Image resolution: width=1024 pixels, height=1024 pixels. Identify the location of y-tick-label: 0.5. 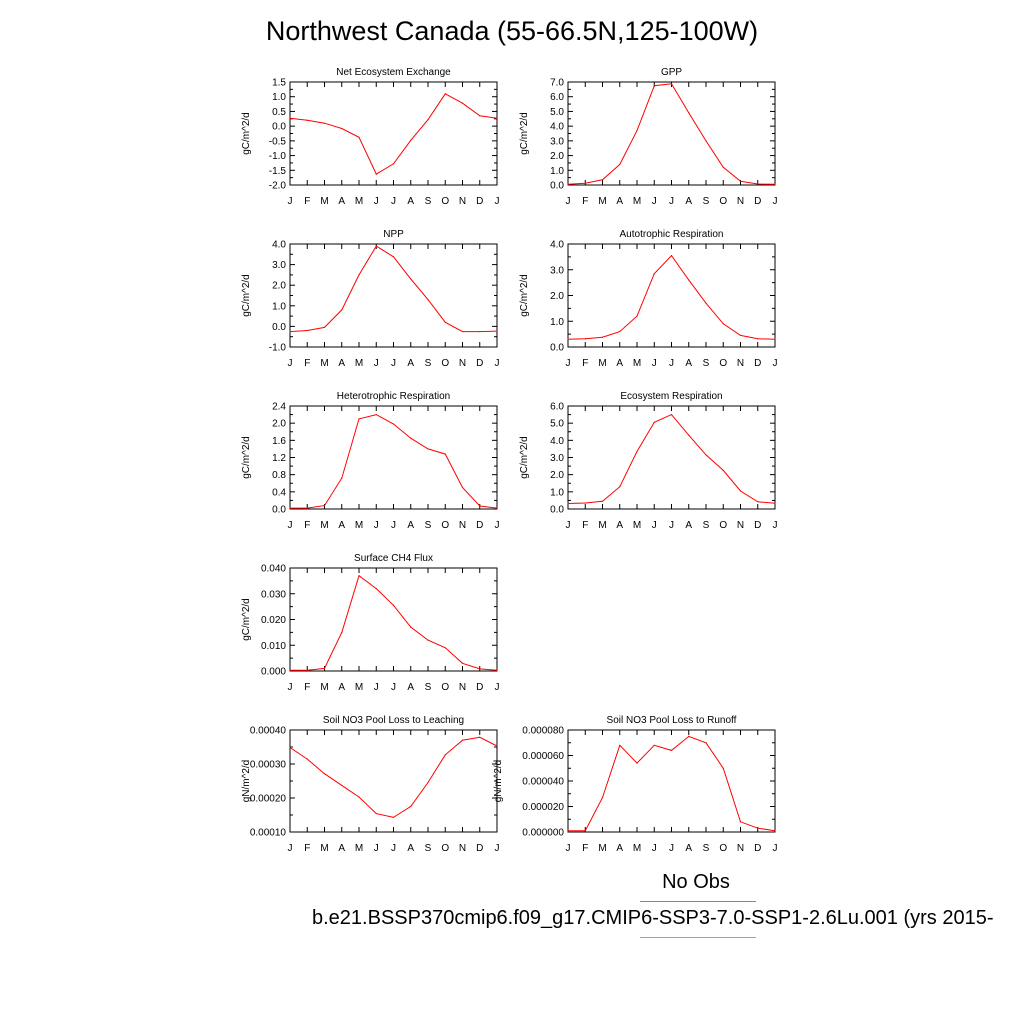
(279, 112).